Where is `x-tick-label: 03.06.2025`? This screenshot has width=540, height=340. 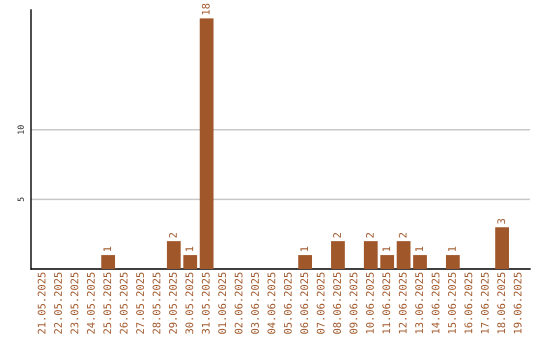
x-tick-label: 03.06.2025 is located at coordinates (255, 303).